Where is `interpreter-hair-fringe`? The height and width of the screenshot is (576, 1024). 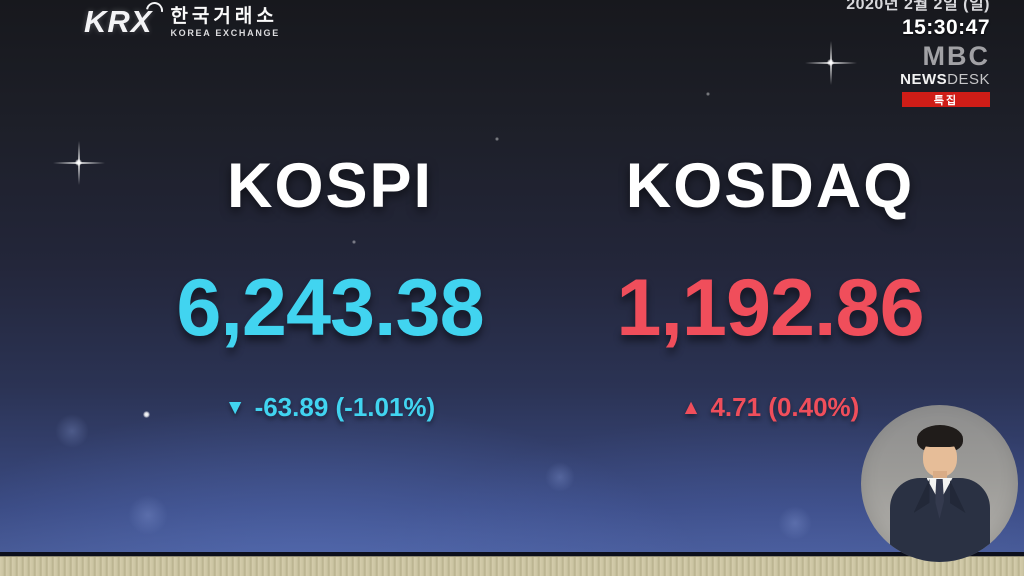 interpreter-hair-fringe is located at coordinates (939, 441).